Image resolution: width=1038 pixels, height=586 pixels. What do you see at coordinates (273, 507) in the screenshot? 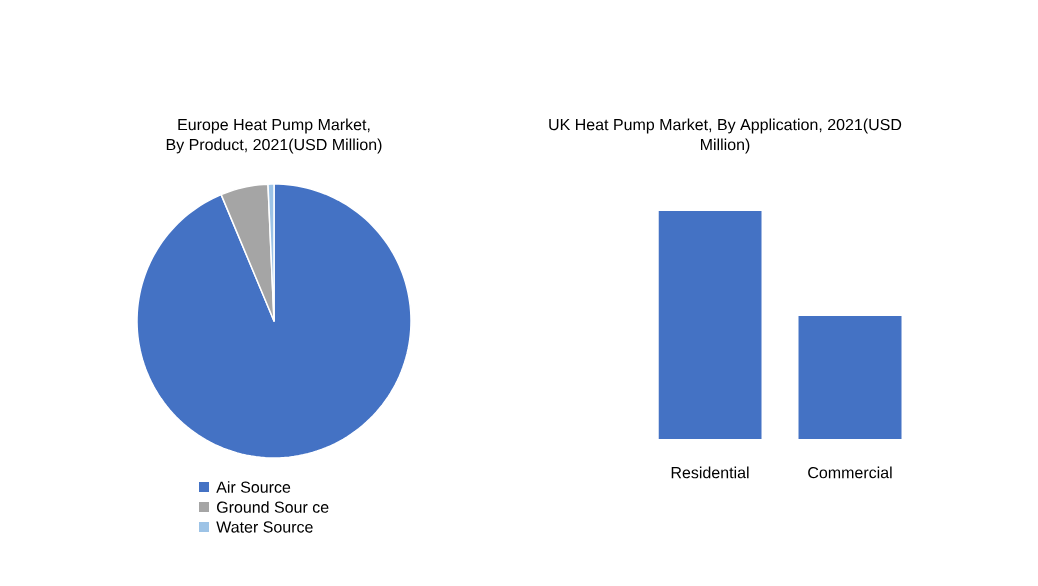
I see `legend-label: Ground Sour ce` at bounding box center [273, 507].